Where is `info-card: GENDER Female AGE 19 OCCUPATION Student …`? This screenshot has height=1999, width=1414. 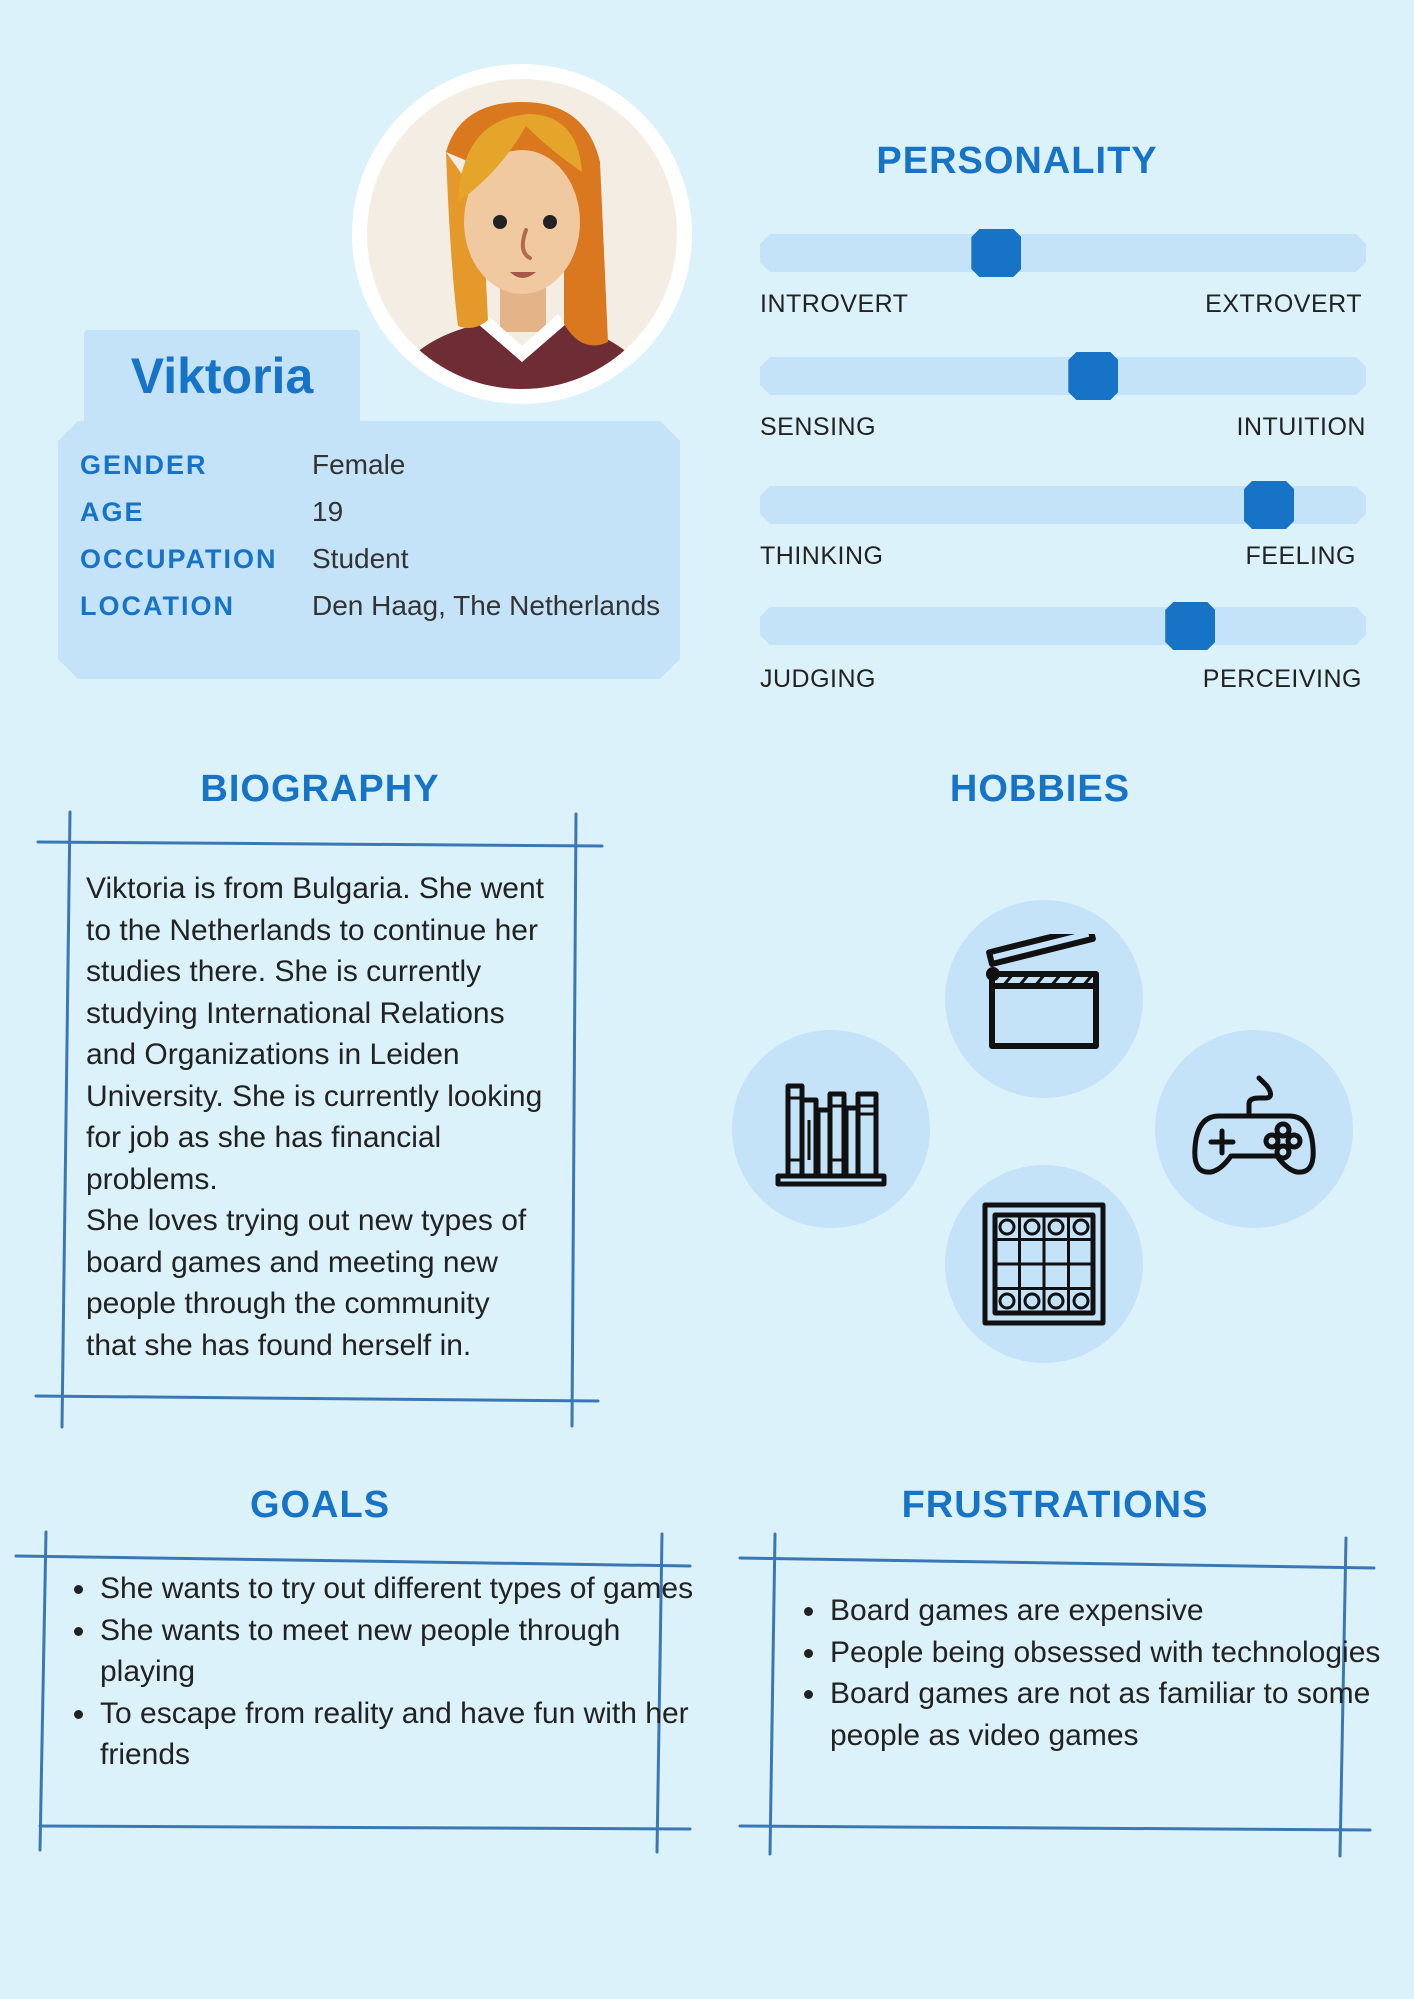
info-card: GENDER Female AGE 19 OCCUPATION Student … is located at coordinates (369, 550).